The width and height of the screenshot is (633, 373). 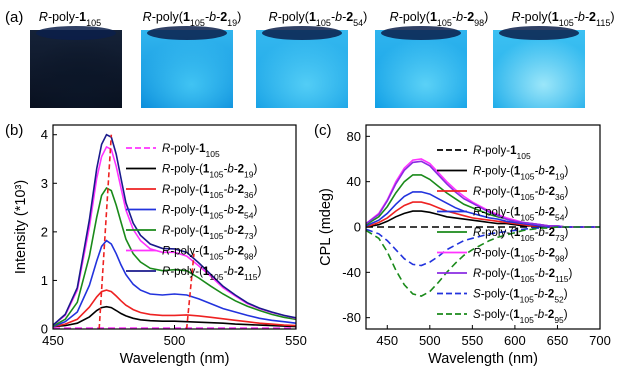 I want to click on y-tick-label: 2, so click(x=44, y=231).